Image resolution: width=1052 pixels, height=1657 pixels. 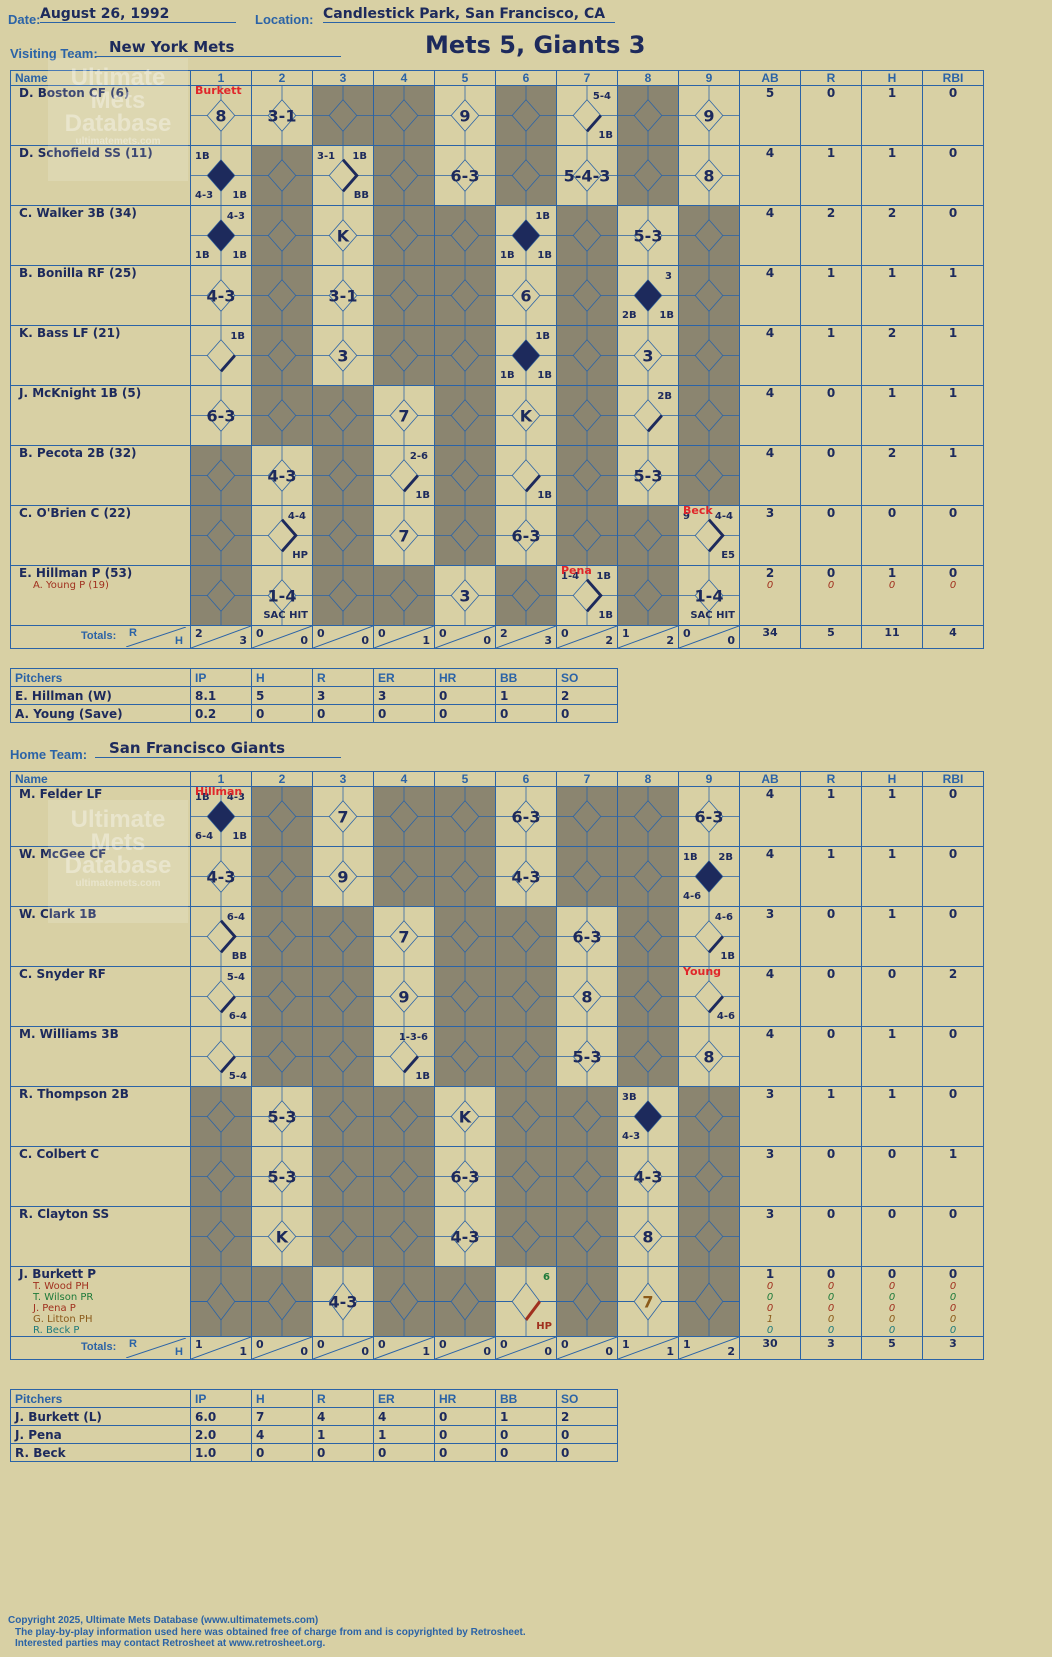 I want to click on at-bat-cell: 6, so click(x=526, y=295).